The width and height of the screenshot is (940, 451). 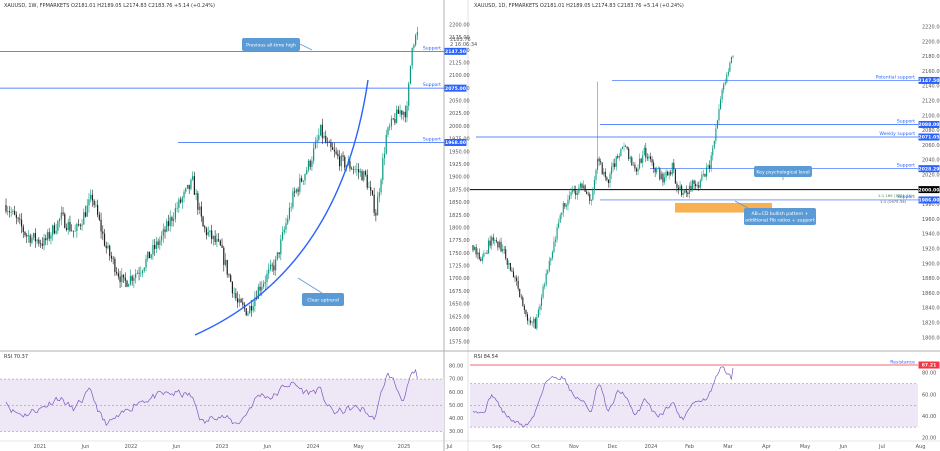 I want to click on left-price-tick: 1775.00, so click(x=459, y=241).